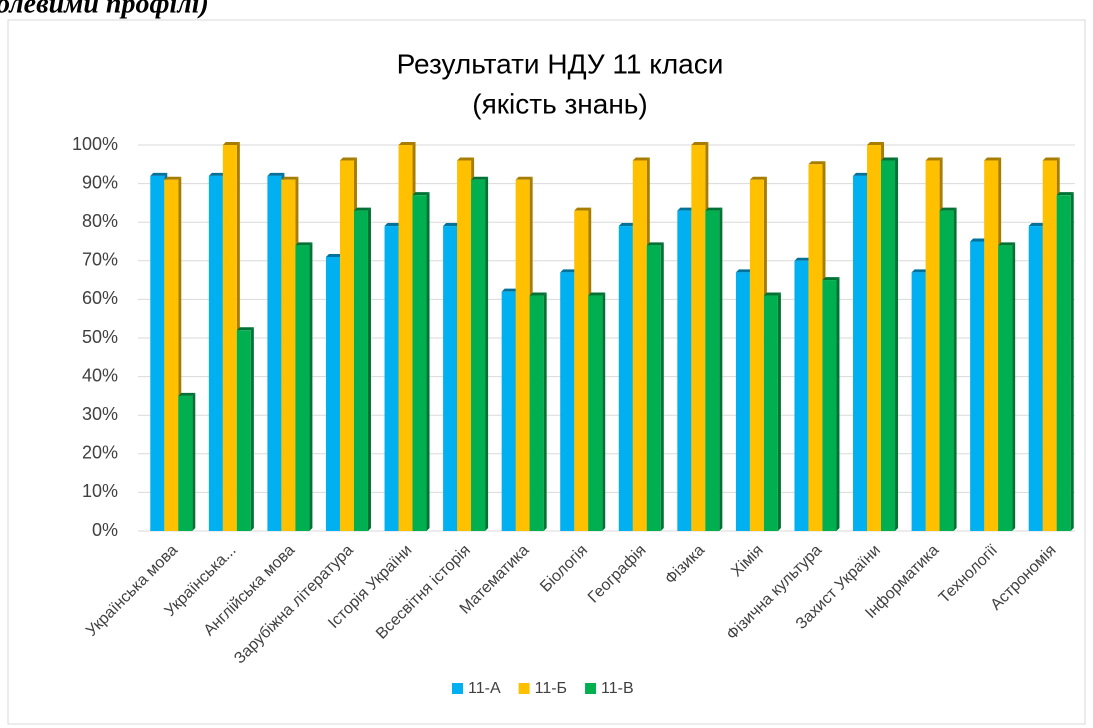  Describe the element at coordinates (100, 298) in the screenshot. I see `y-tick-label: 60%` at that location.